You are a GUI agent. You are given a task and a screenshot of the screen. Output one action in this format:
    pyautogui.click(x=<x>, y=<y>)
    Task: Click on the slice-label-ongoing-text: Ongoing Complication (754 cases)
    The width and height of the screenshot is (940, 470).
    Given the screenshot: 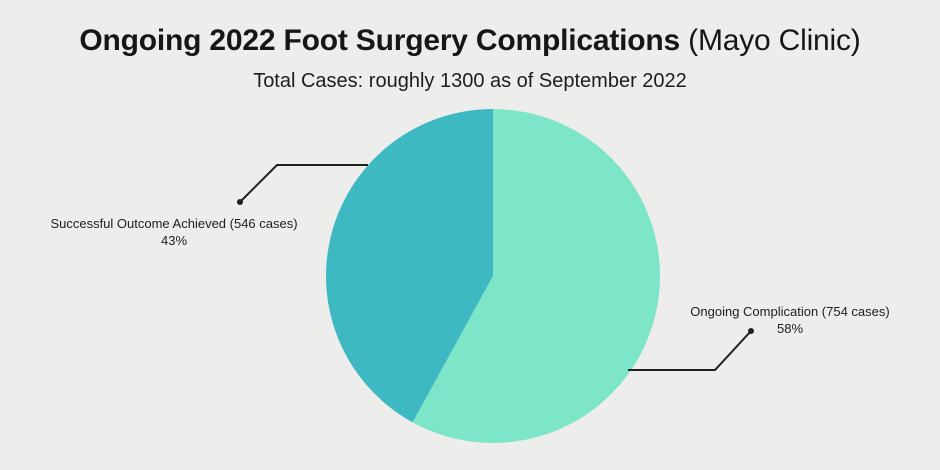 What is the action you would take?
    pyautogui.click(x=790, y=311)
    